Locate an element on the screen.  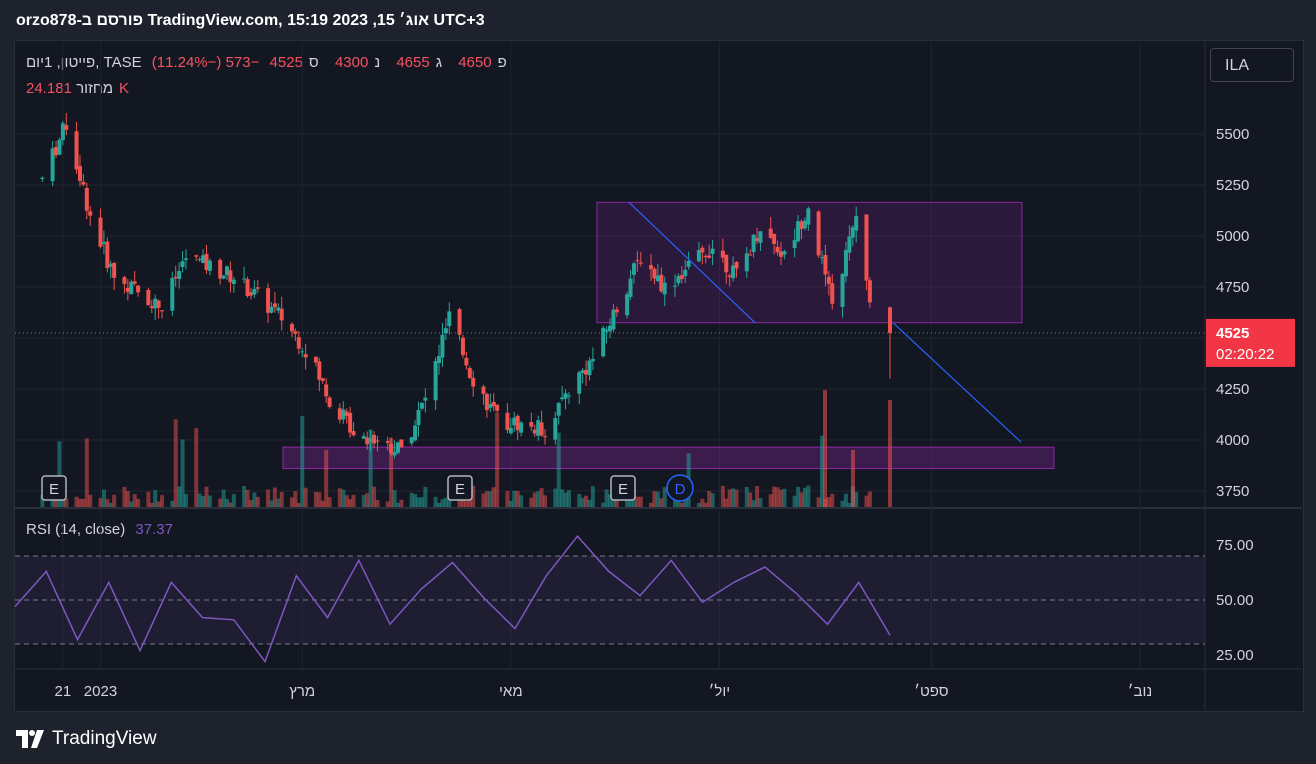
tradingview-logo-icon is located at coordinates (30, 739).